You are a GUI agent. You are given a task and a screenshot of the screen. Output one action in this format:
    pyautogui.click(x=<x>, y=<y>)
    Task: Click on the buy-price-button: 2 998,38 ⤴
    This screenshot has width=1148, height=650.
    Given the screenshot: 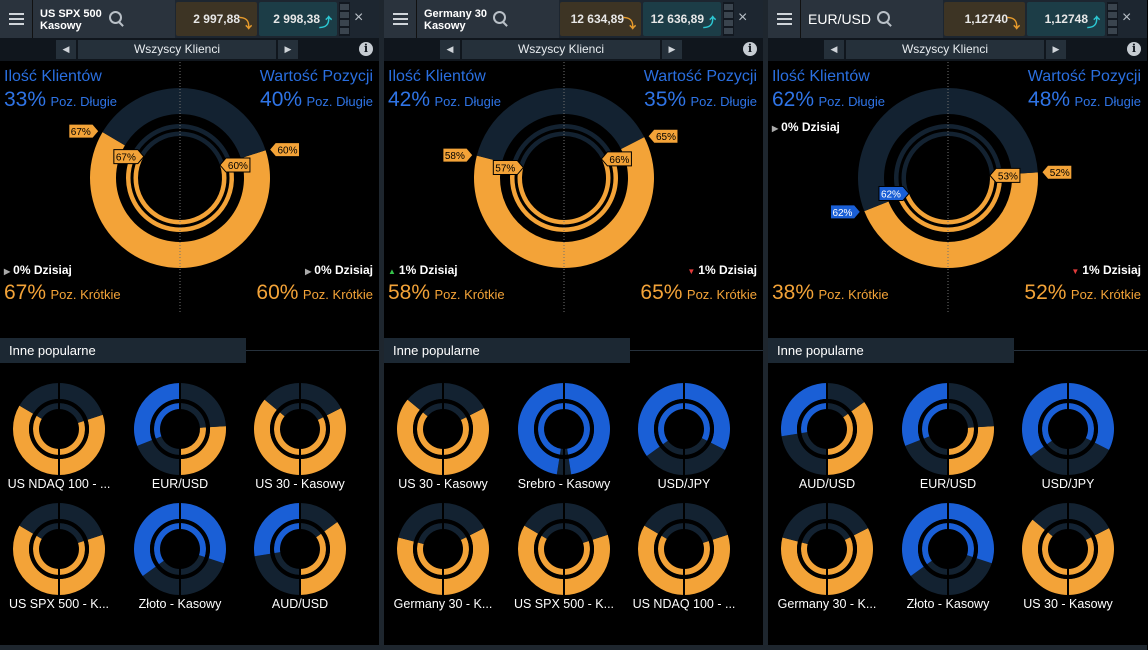 What is the action you would take?
    pyautogui.click(x=298, y=19)
    